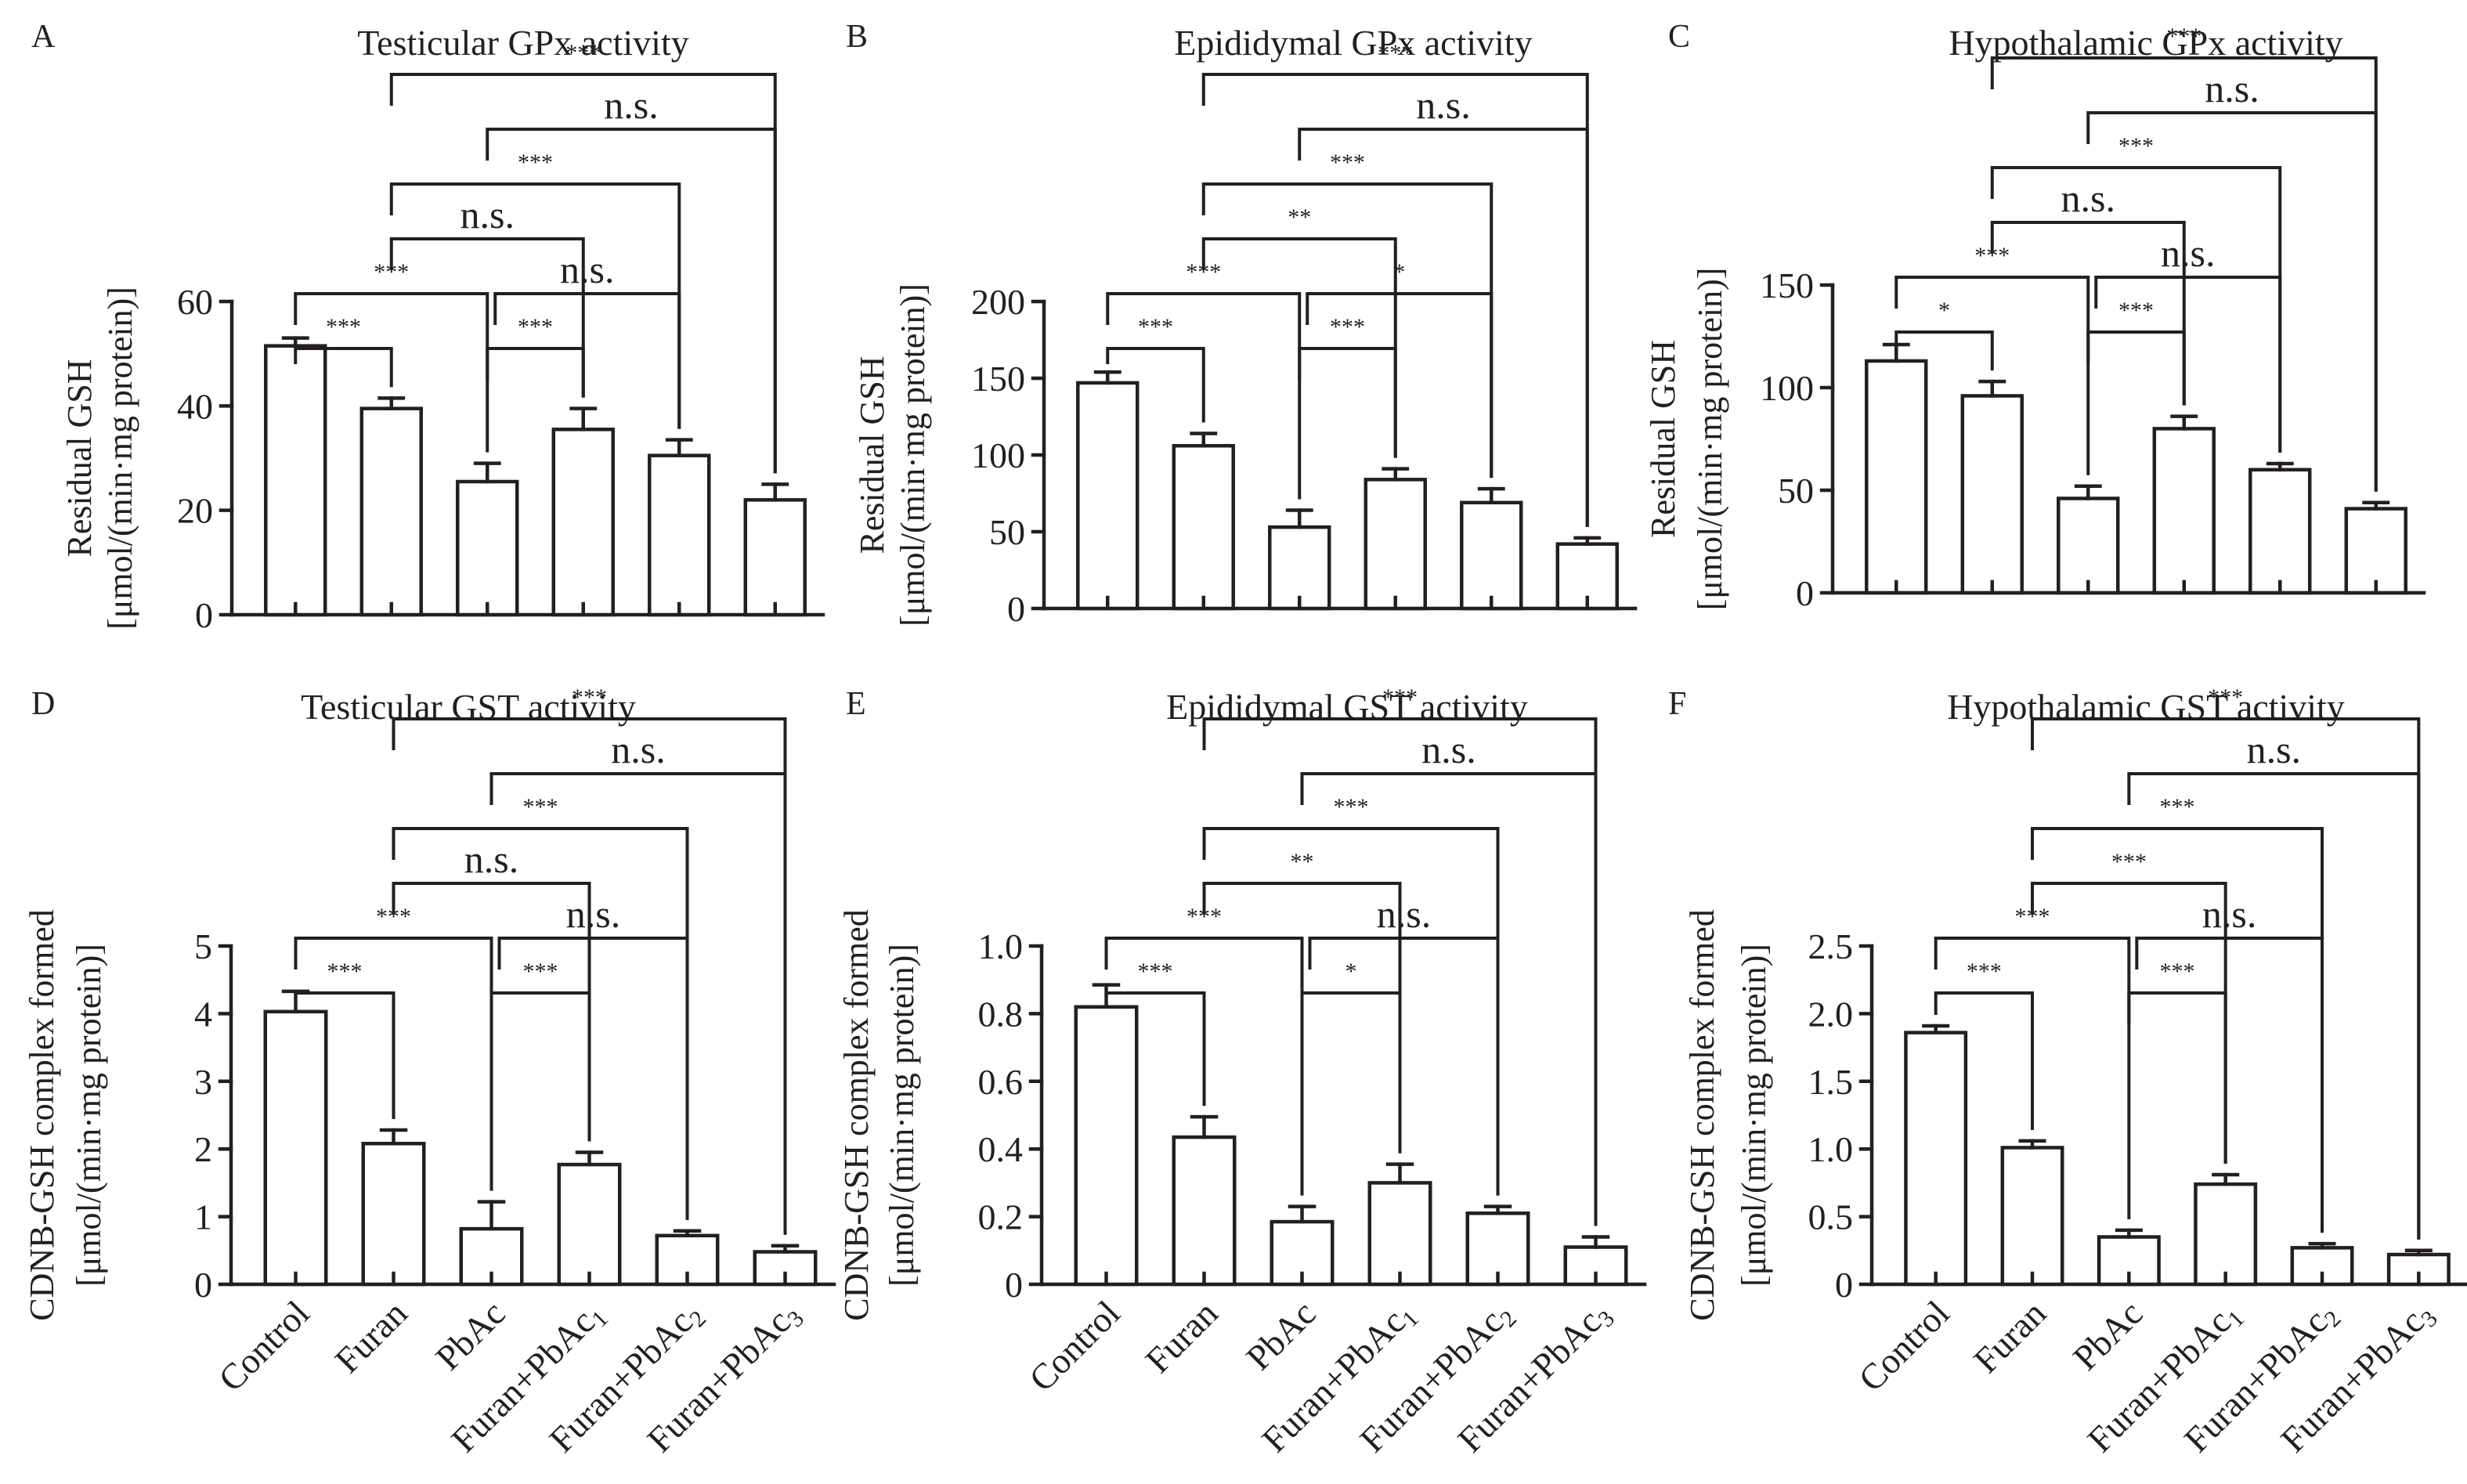 The width and height of the screenshot is (2467, 1484). What do you see at coordinates (1001, 946) in the screenshot?
I see `y-tick-label: 1.0` at bounding box center [1001, 946].